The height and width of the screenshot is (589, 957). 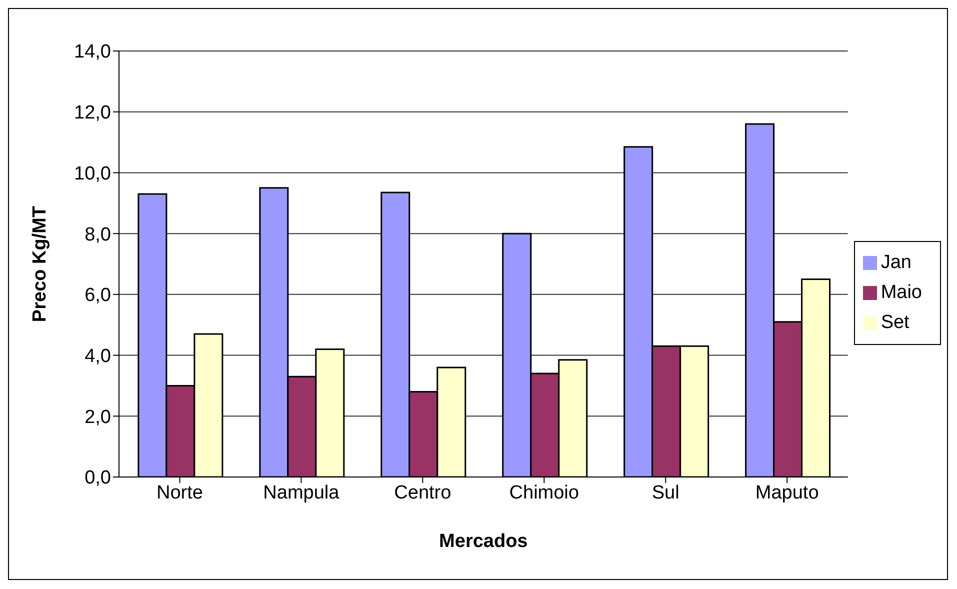 What do you see at coordinates (666, 493) in the screenshot?
I see `x-tick-label: Sul` at bounding box center [666, 493].